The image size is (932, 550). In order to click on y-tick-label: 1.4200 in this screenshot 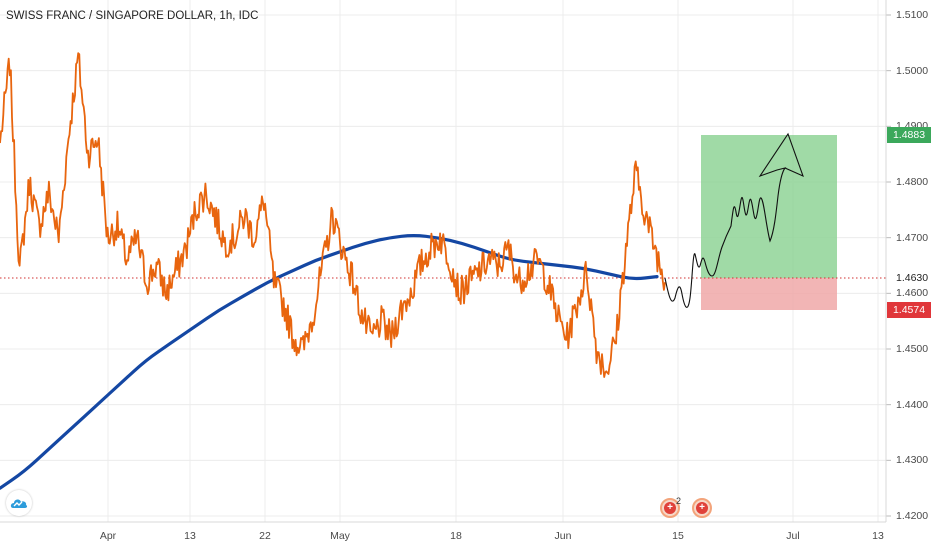, I will do `click(912, 516)`.